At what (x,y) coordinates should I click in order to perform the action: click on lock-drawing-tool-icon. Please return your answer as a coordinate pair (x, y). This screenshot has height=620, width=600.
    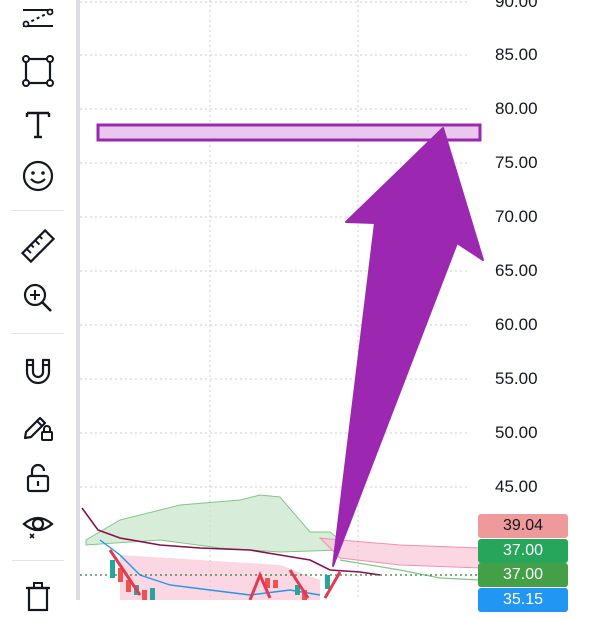
    Looking at the image, I should click on (38, 428).